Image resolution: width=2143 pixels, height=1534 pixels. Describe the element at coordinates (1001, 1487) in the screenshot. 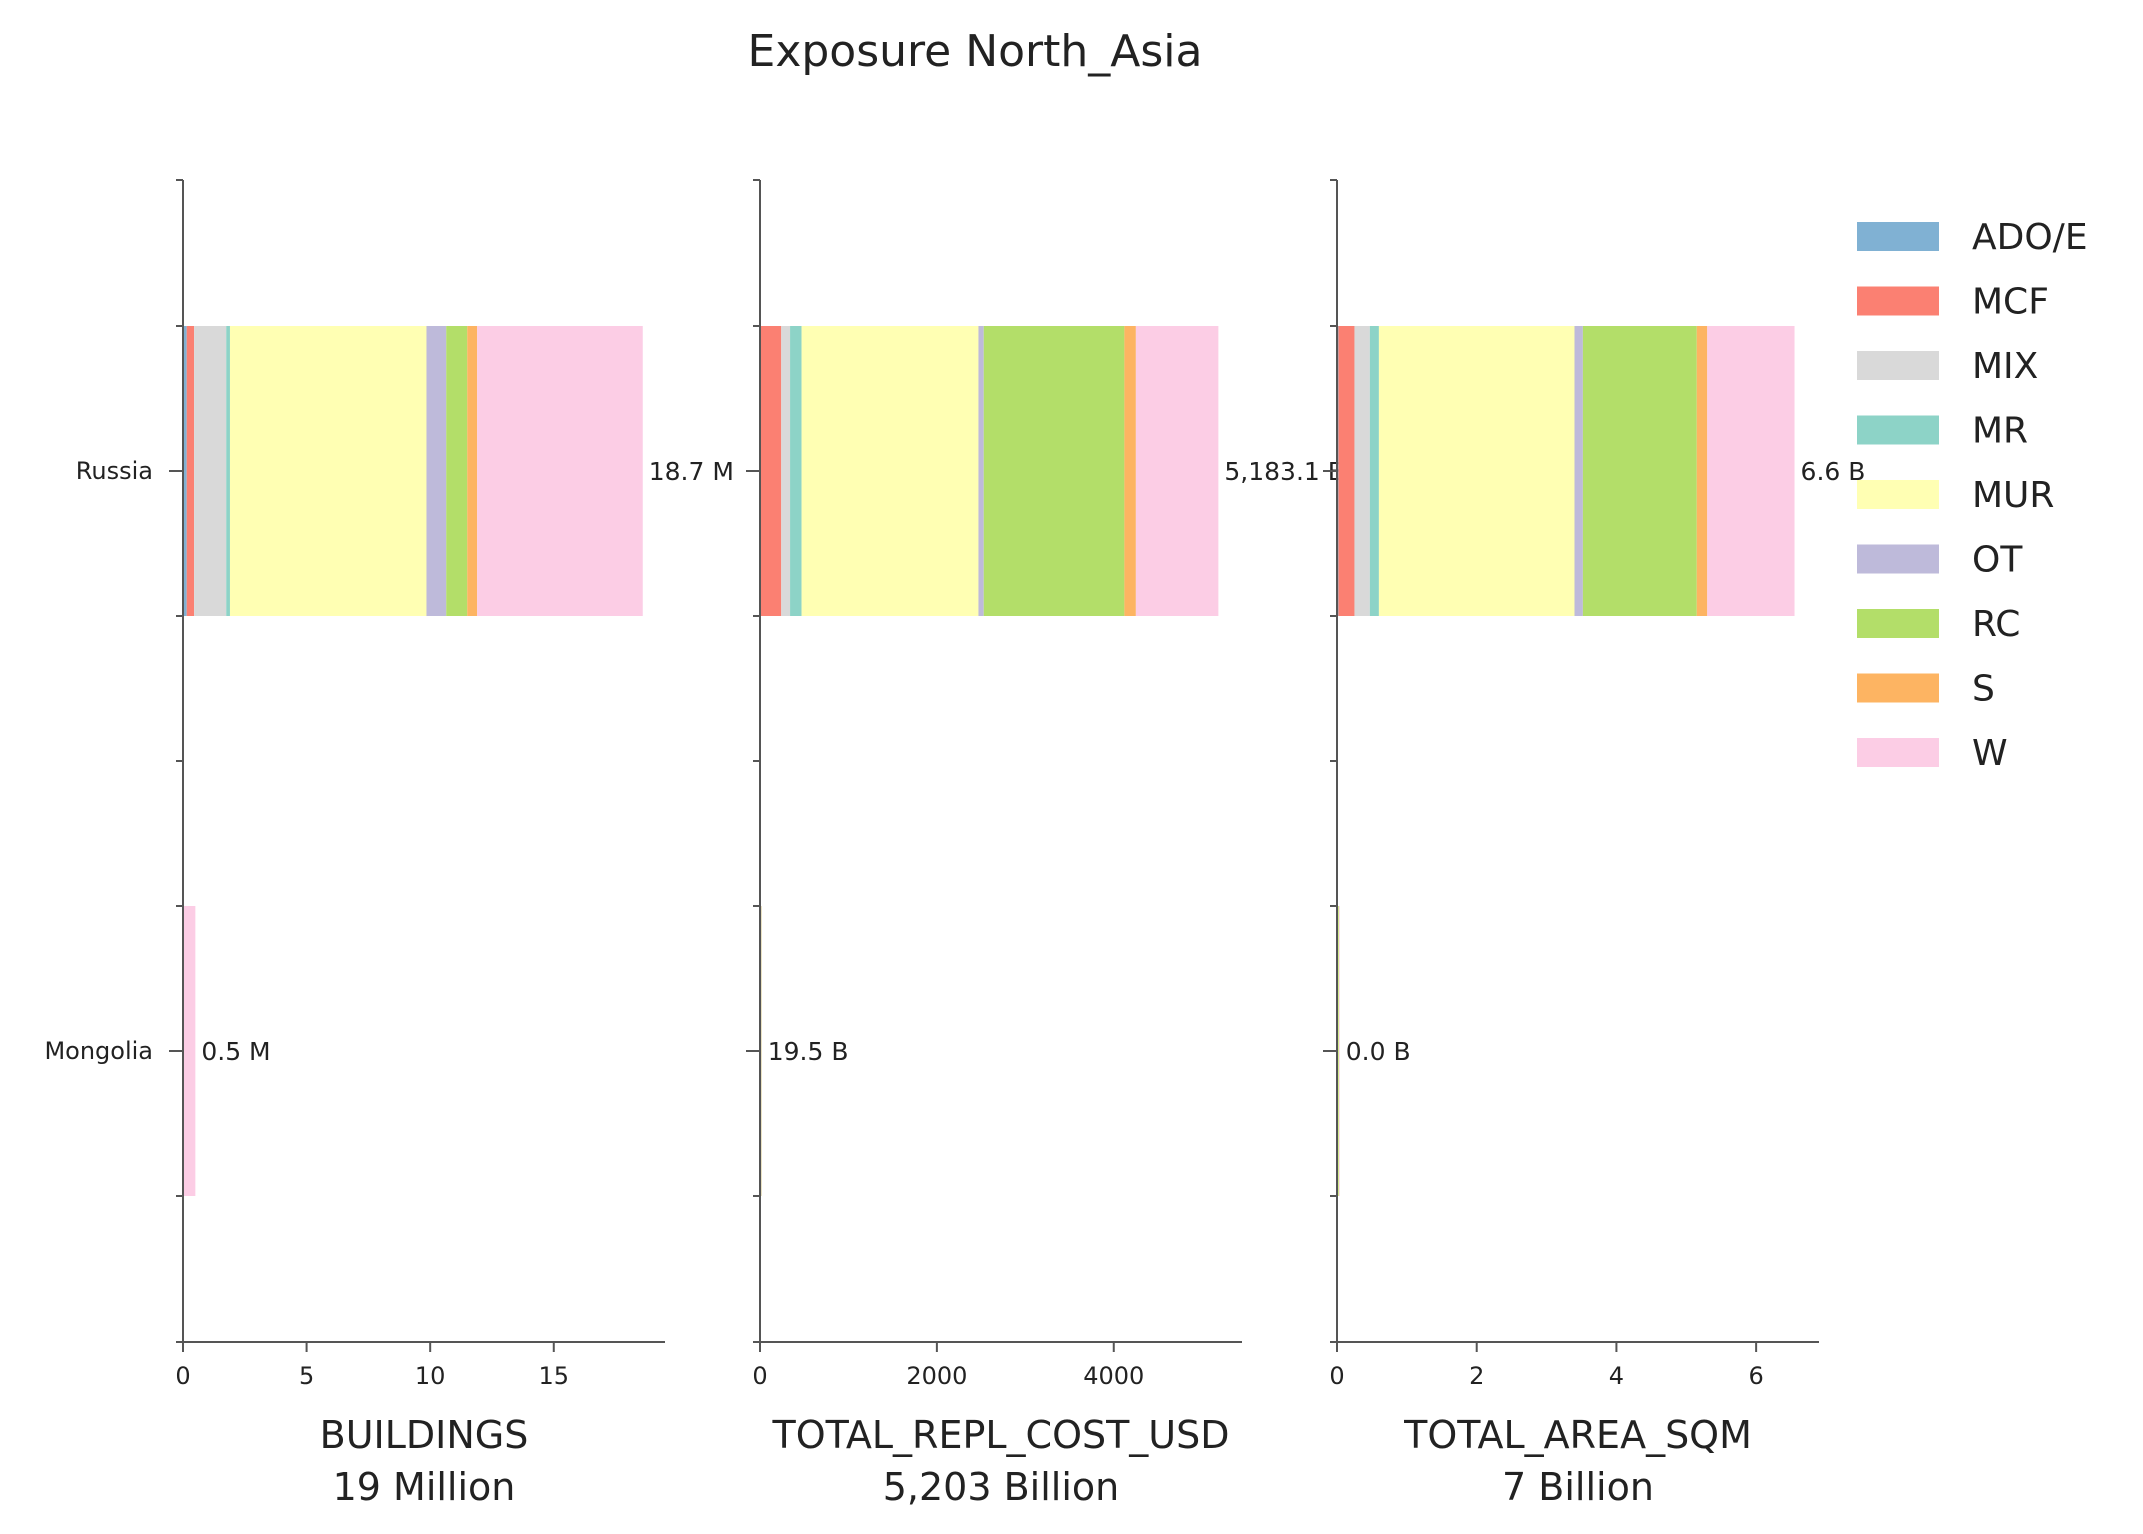

I see `x-axis-subtitle: 5,203 Billion` at that location.